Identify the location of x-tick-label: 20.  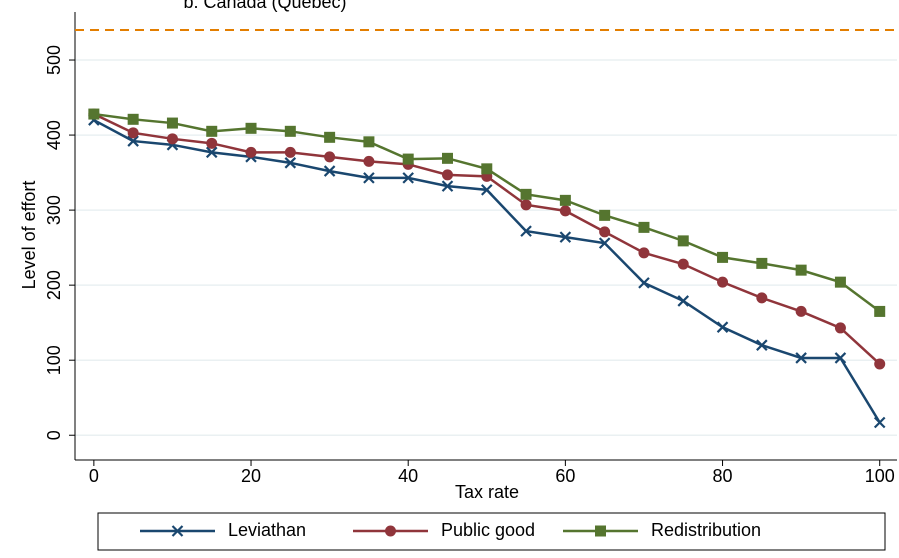
(251, 476).